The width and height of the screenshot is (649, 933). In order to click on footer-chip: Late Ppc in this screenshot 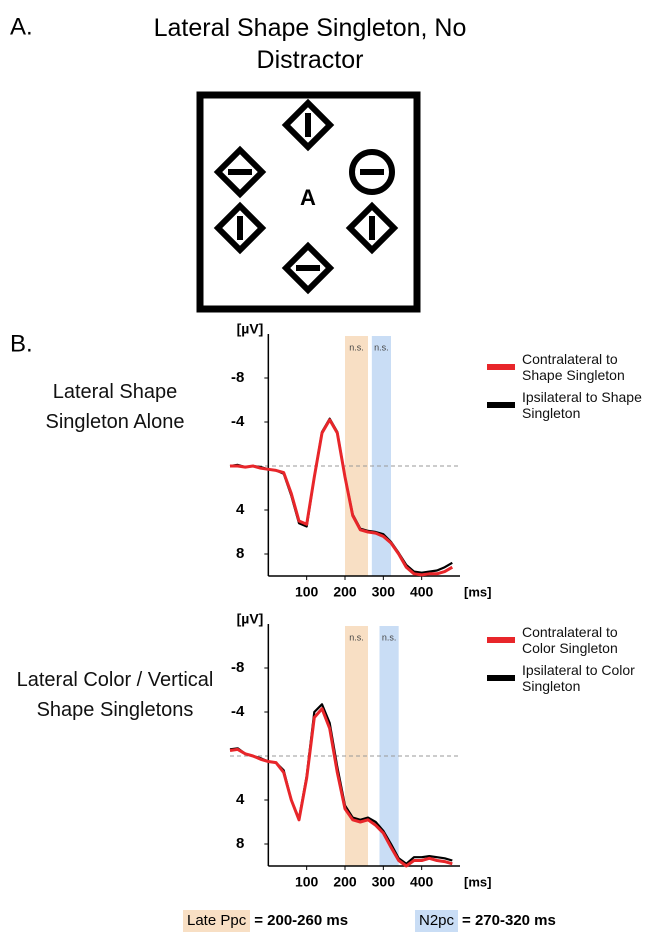, I will do `click(217, 921)`.